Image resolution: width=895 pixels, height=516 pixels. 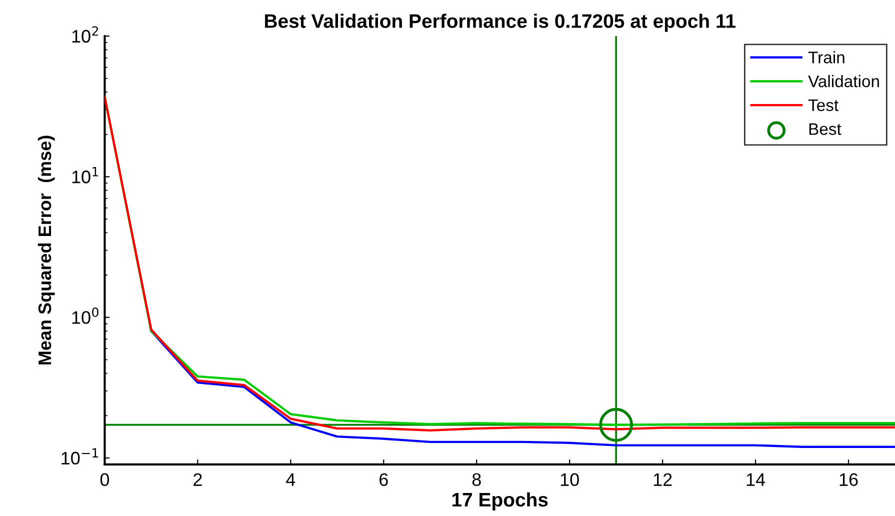 I want to click on legend-label: Validation, so click(x=843, y=81).